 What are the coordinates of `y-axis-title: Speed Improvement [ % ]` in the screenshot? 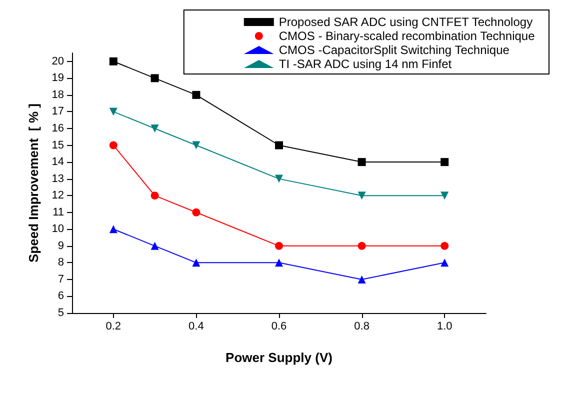 It's located at (33, 183).